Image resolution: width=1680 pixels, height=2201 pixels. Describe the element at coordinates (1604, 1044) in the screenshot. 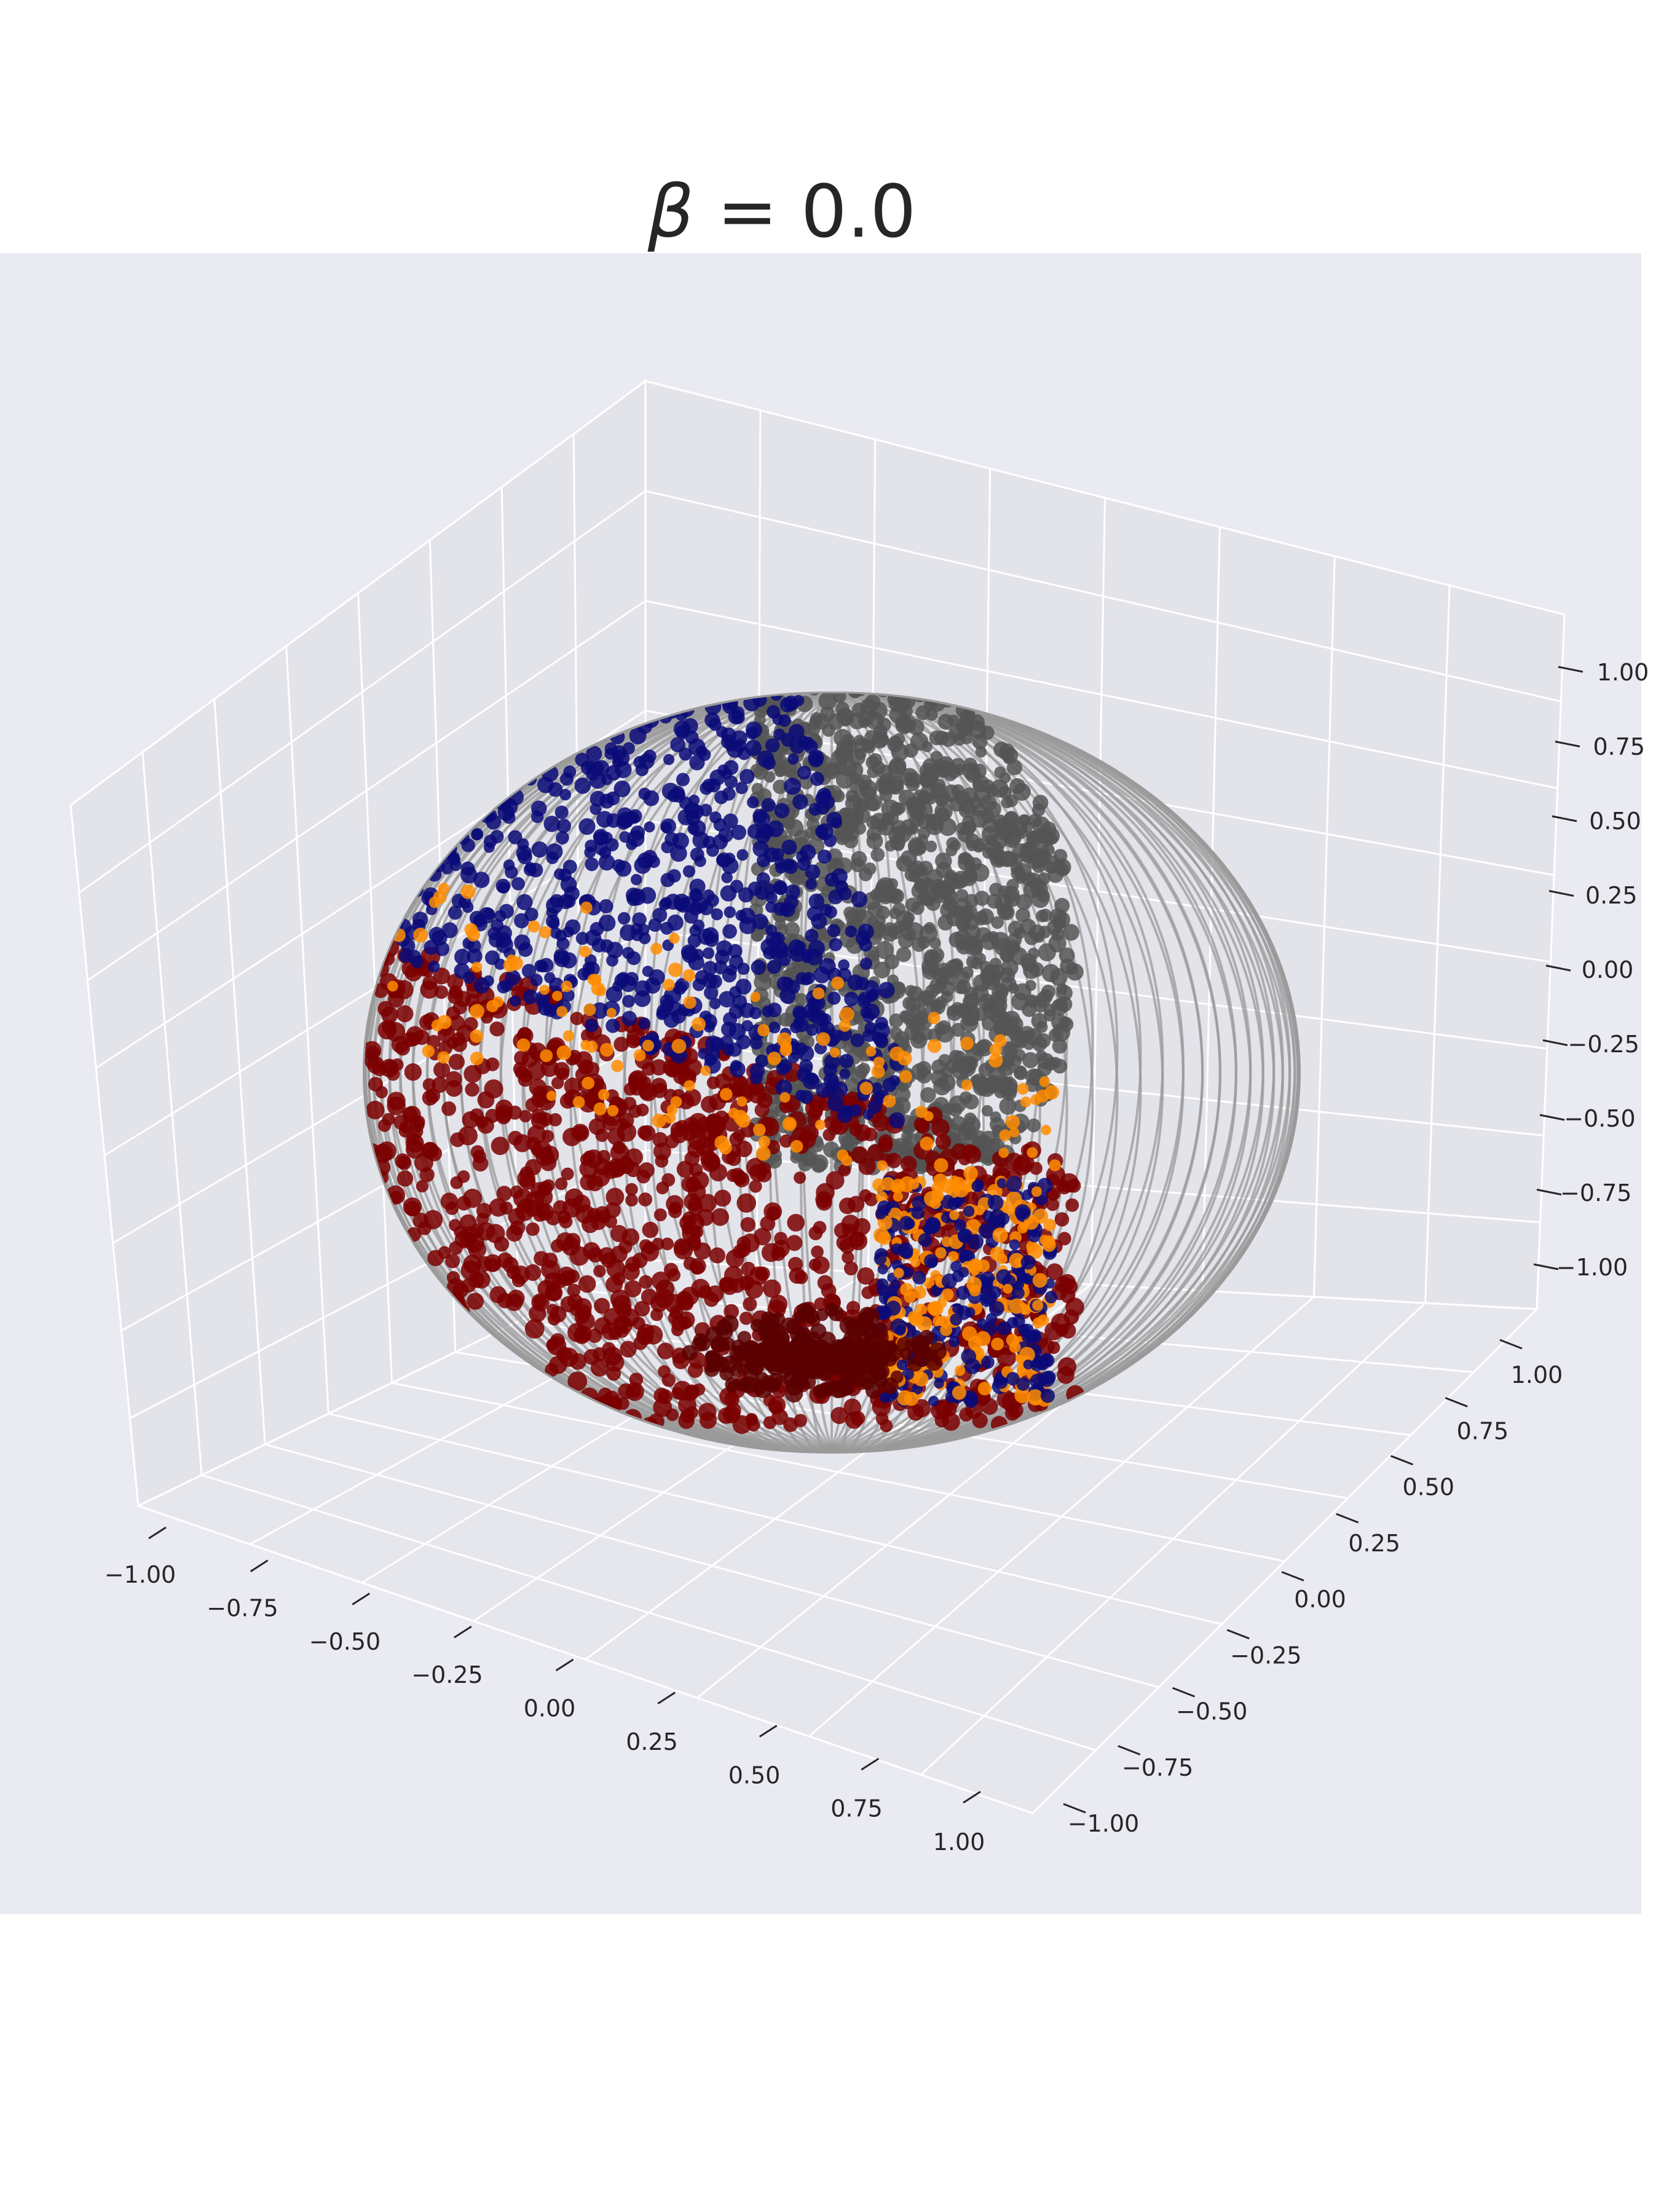

I see `z-tick-label: −0.25` at that location.